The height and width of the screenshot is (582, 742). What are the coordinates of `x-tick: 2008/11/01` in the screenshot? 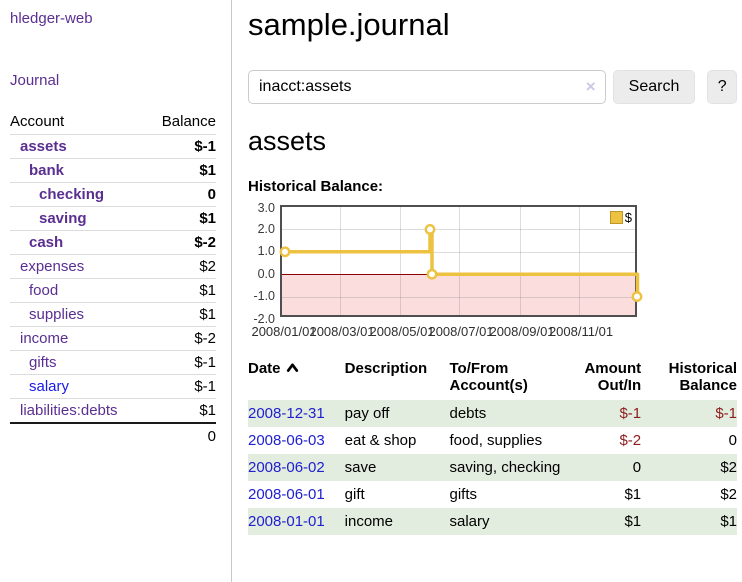 It's located at (581, 331).